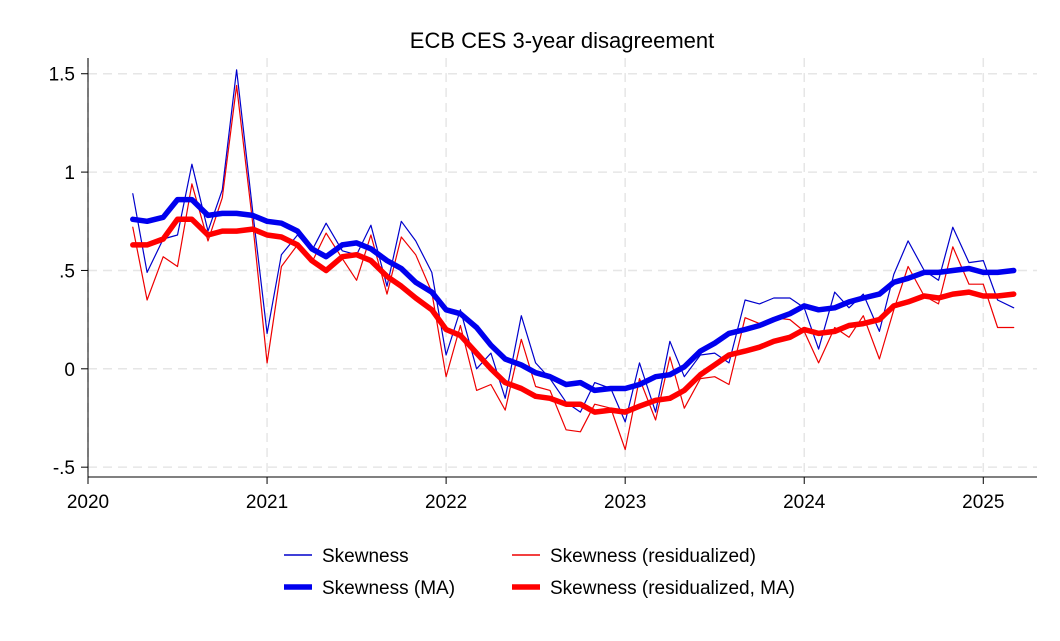 The image size is (1060, 641). Describe the element at coordinates (625, 502) in the screenshot. I see `x-tick-label: 2023` at that location.